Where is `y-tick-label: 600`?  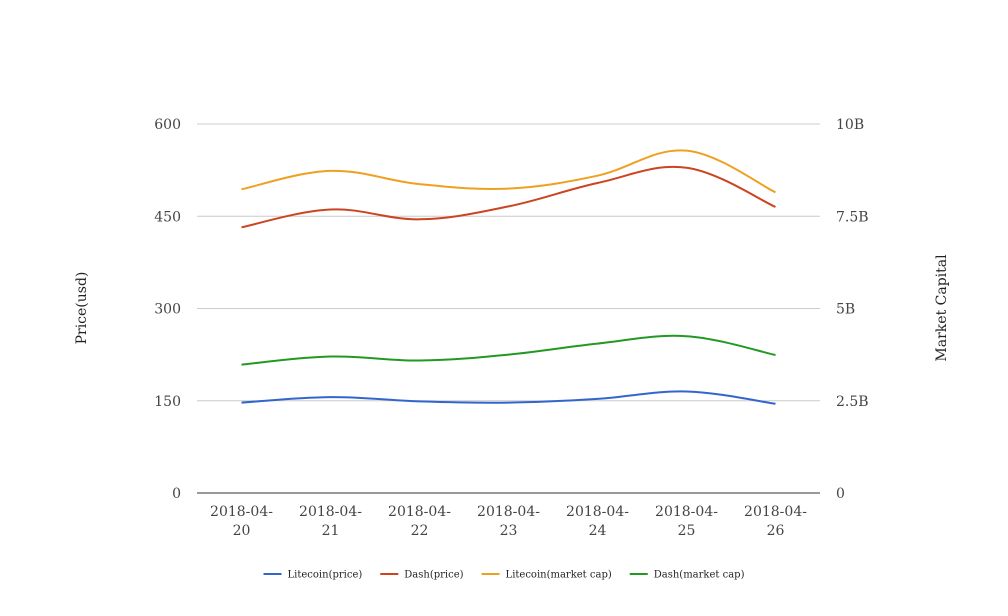
y-tick-label: 600 is located at coordinates (167, 125).